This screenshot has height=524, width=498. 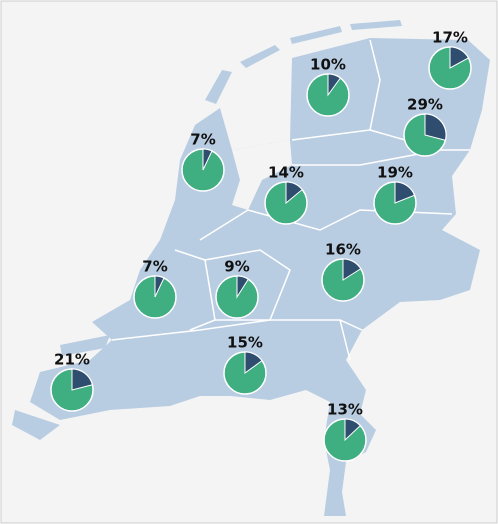 What do you see at coordinates (245, 343) in the screenshot?
I see `value-label: 15%` at bounding box center [245, 343].